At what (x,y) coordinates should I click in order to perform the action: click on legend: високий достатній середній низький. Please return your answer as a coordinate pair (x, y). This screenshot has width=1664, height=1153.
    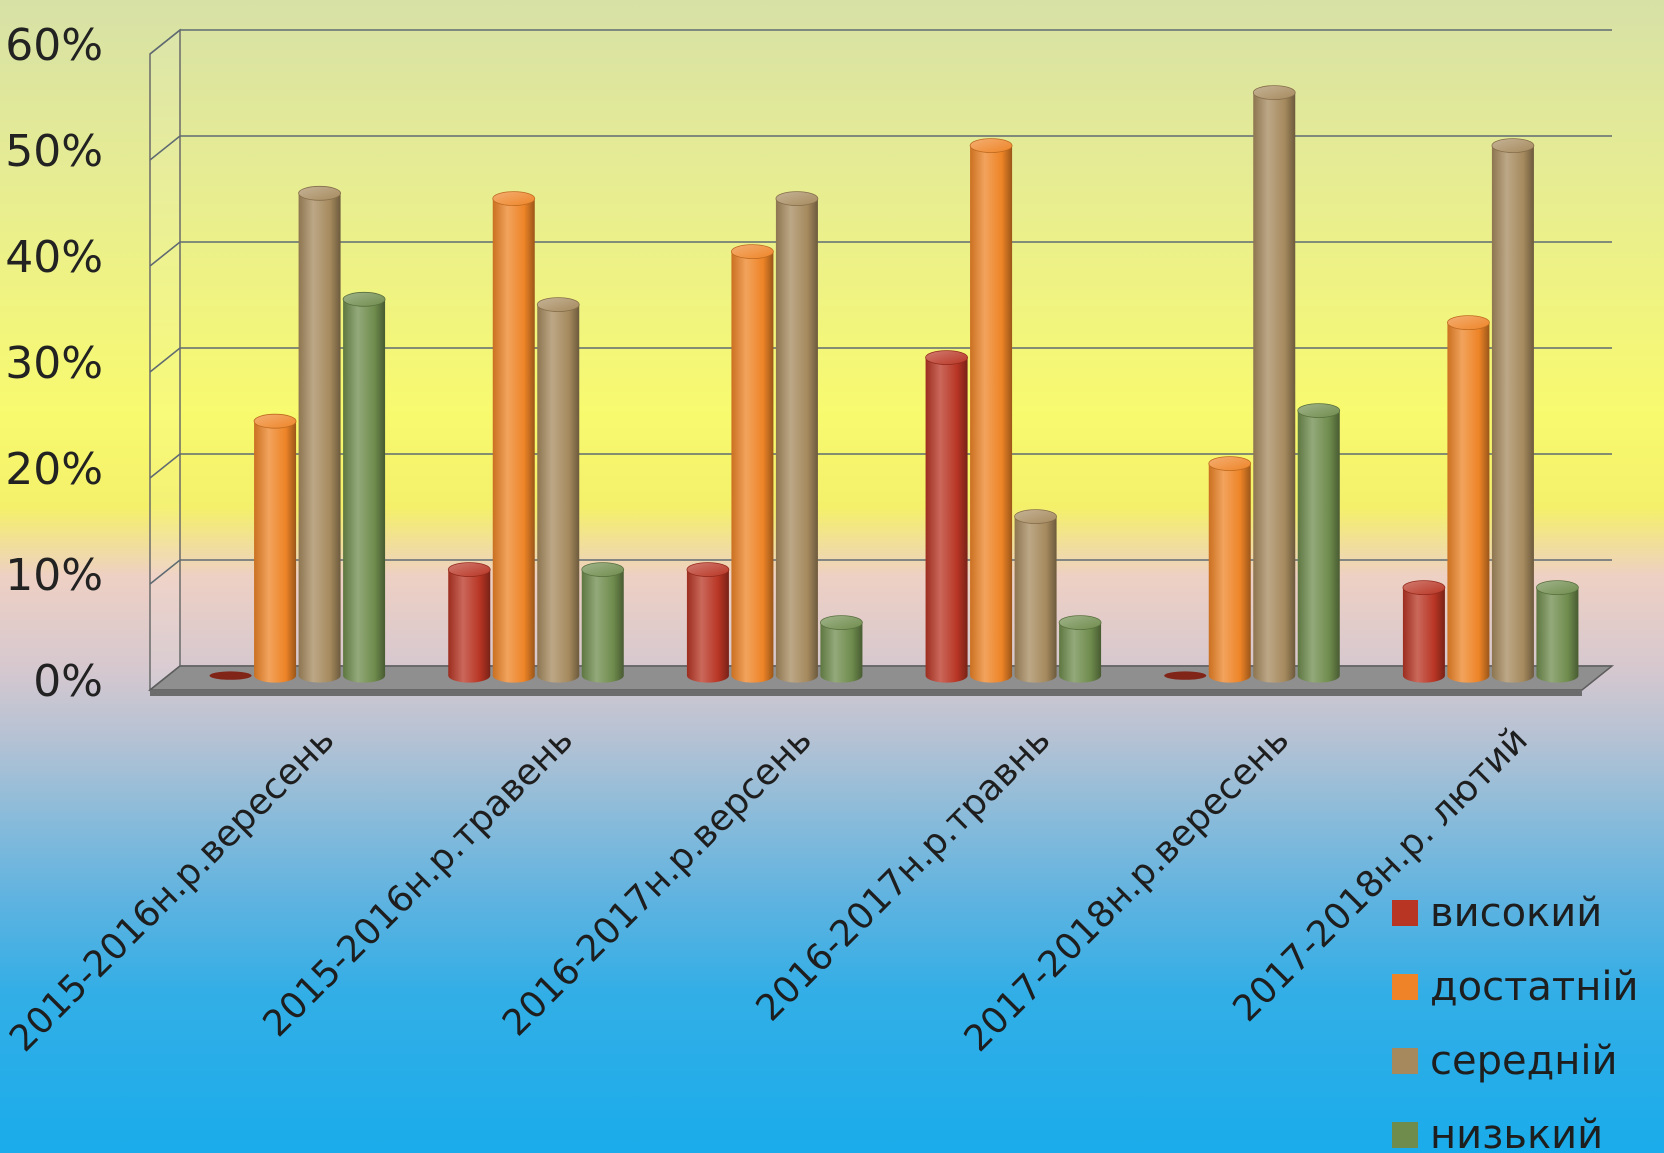
    Looking at the image, I should click on (1515, 1021).